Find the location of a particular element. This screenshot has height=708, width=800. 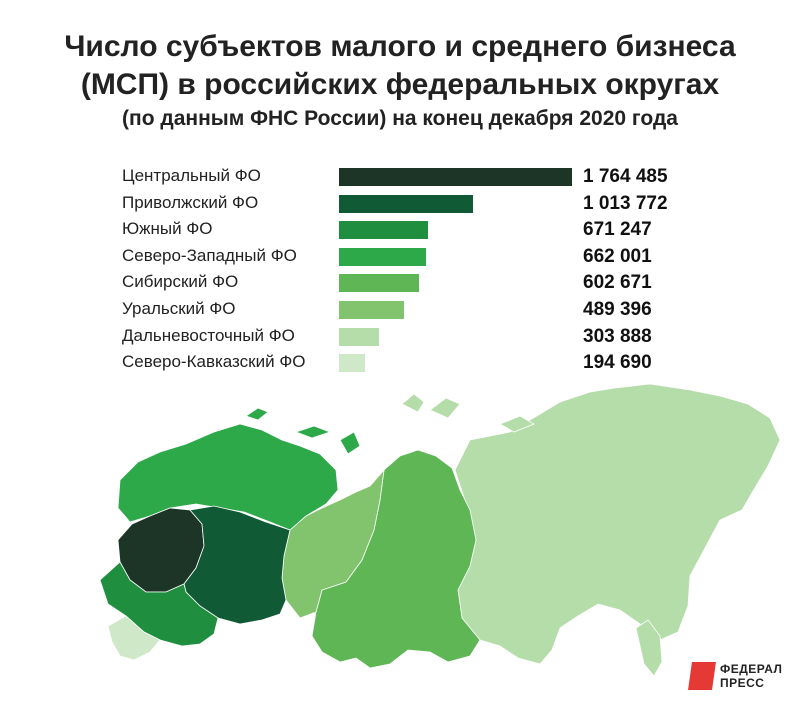

value-label: 662 001 is located at coordinates (617, 256).